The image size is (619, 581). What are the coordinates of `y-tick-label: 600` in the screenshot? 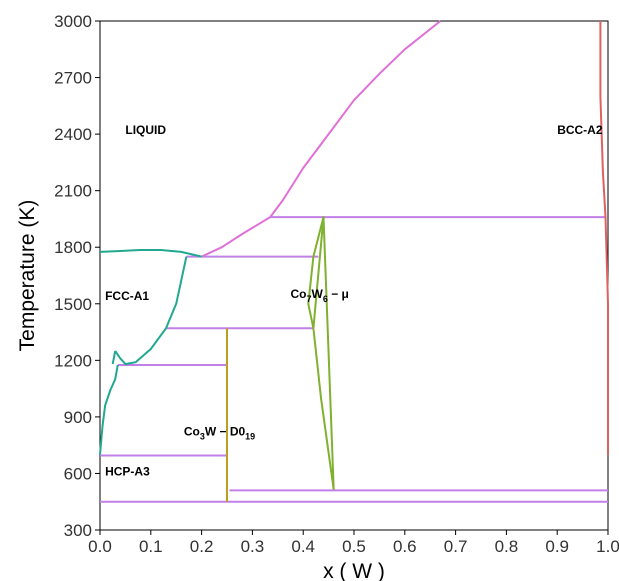 It's located at (78, 473).